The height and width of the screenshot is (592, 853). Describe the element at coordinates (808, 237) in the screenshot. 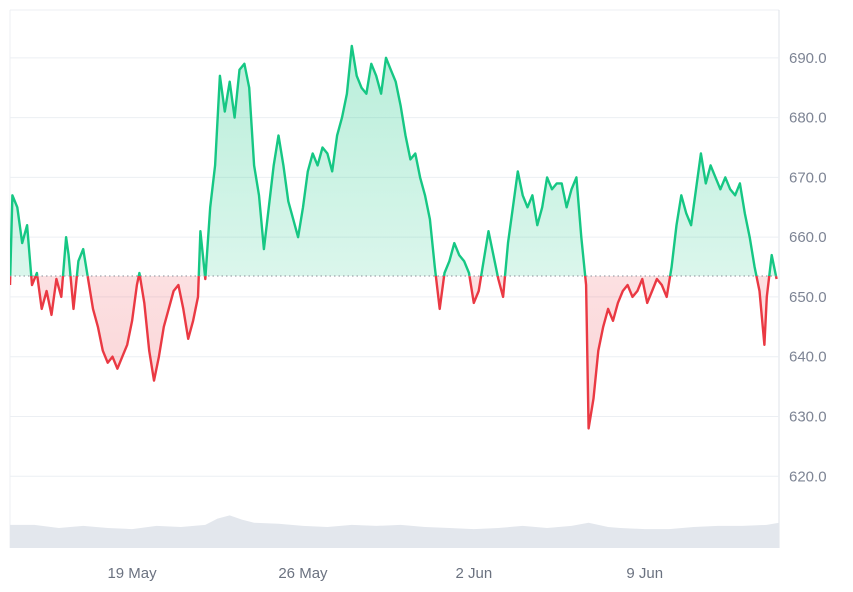

I see `y-tick-label: 660.0` at that location.